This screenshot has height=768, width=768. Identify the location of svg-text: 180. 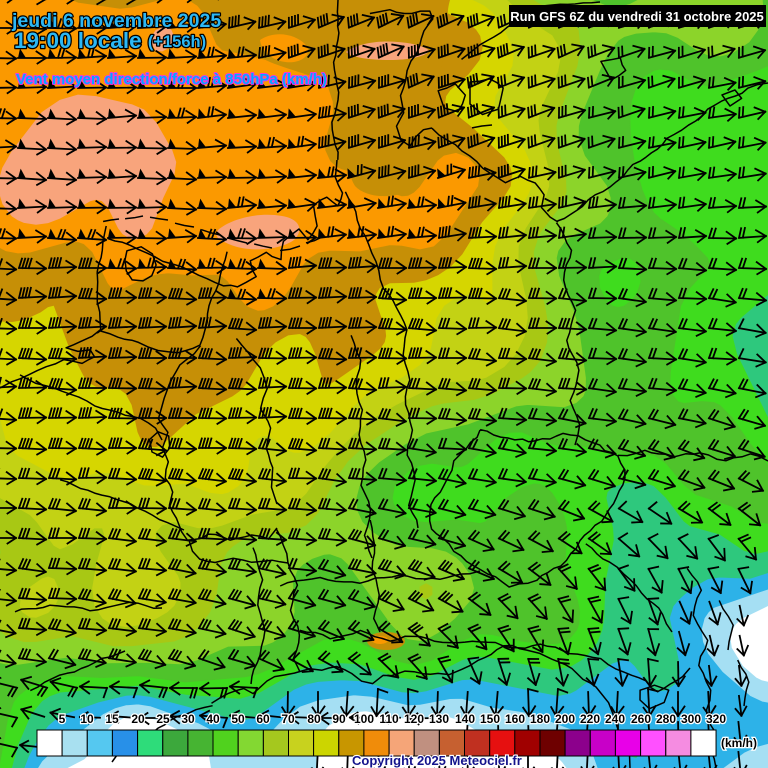
(540, 719).